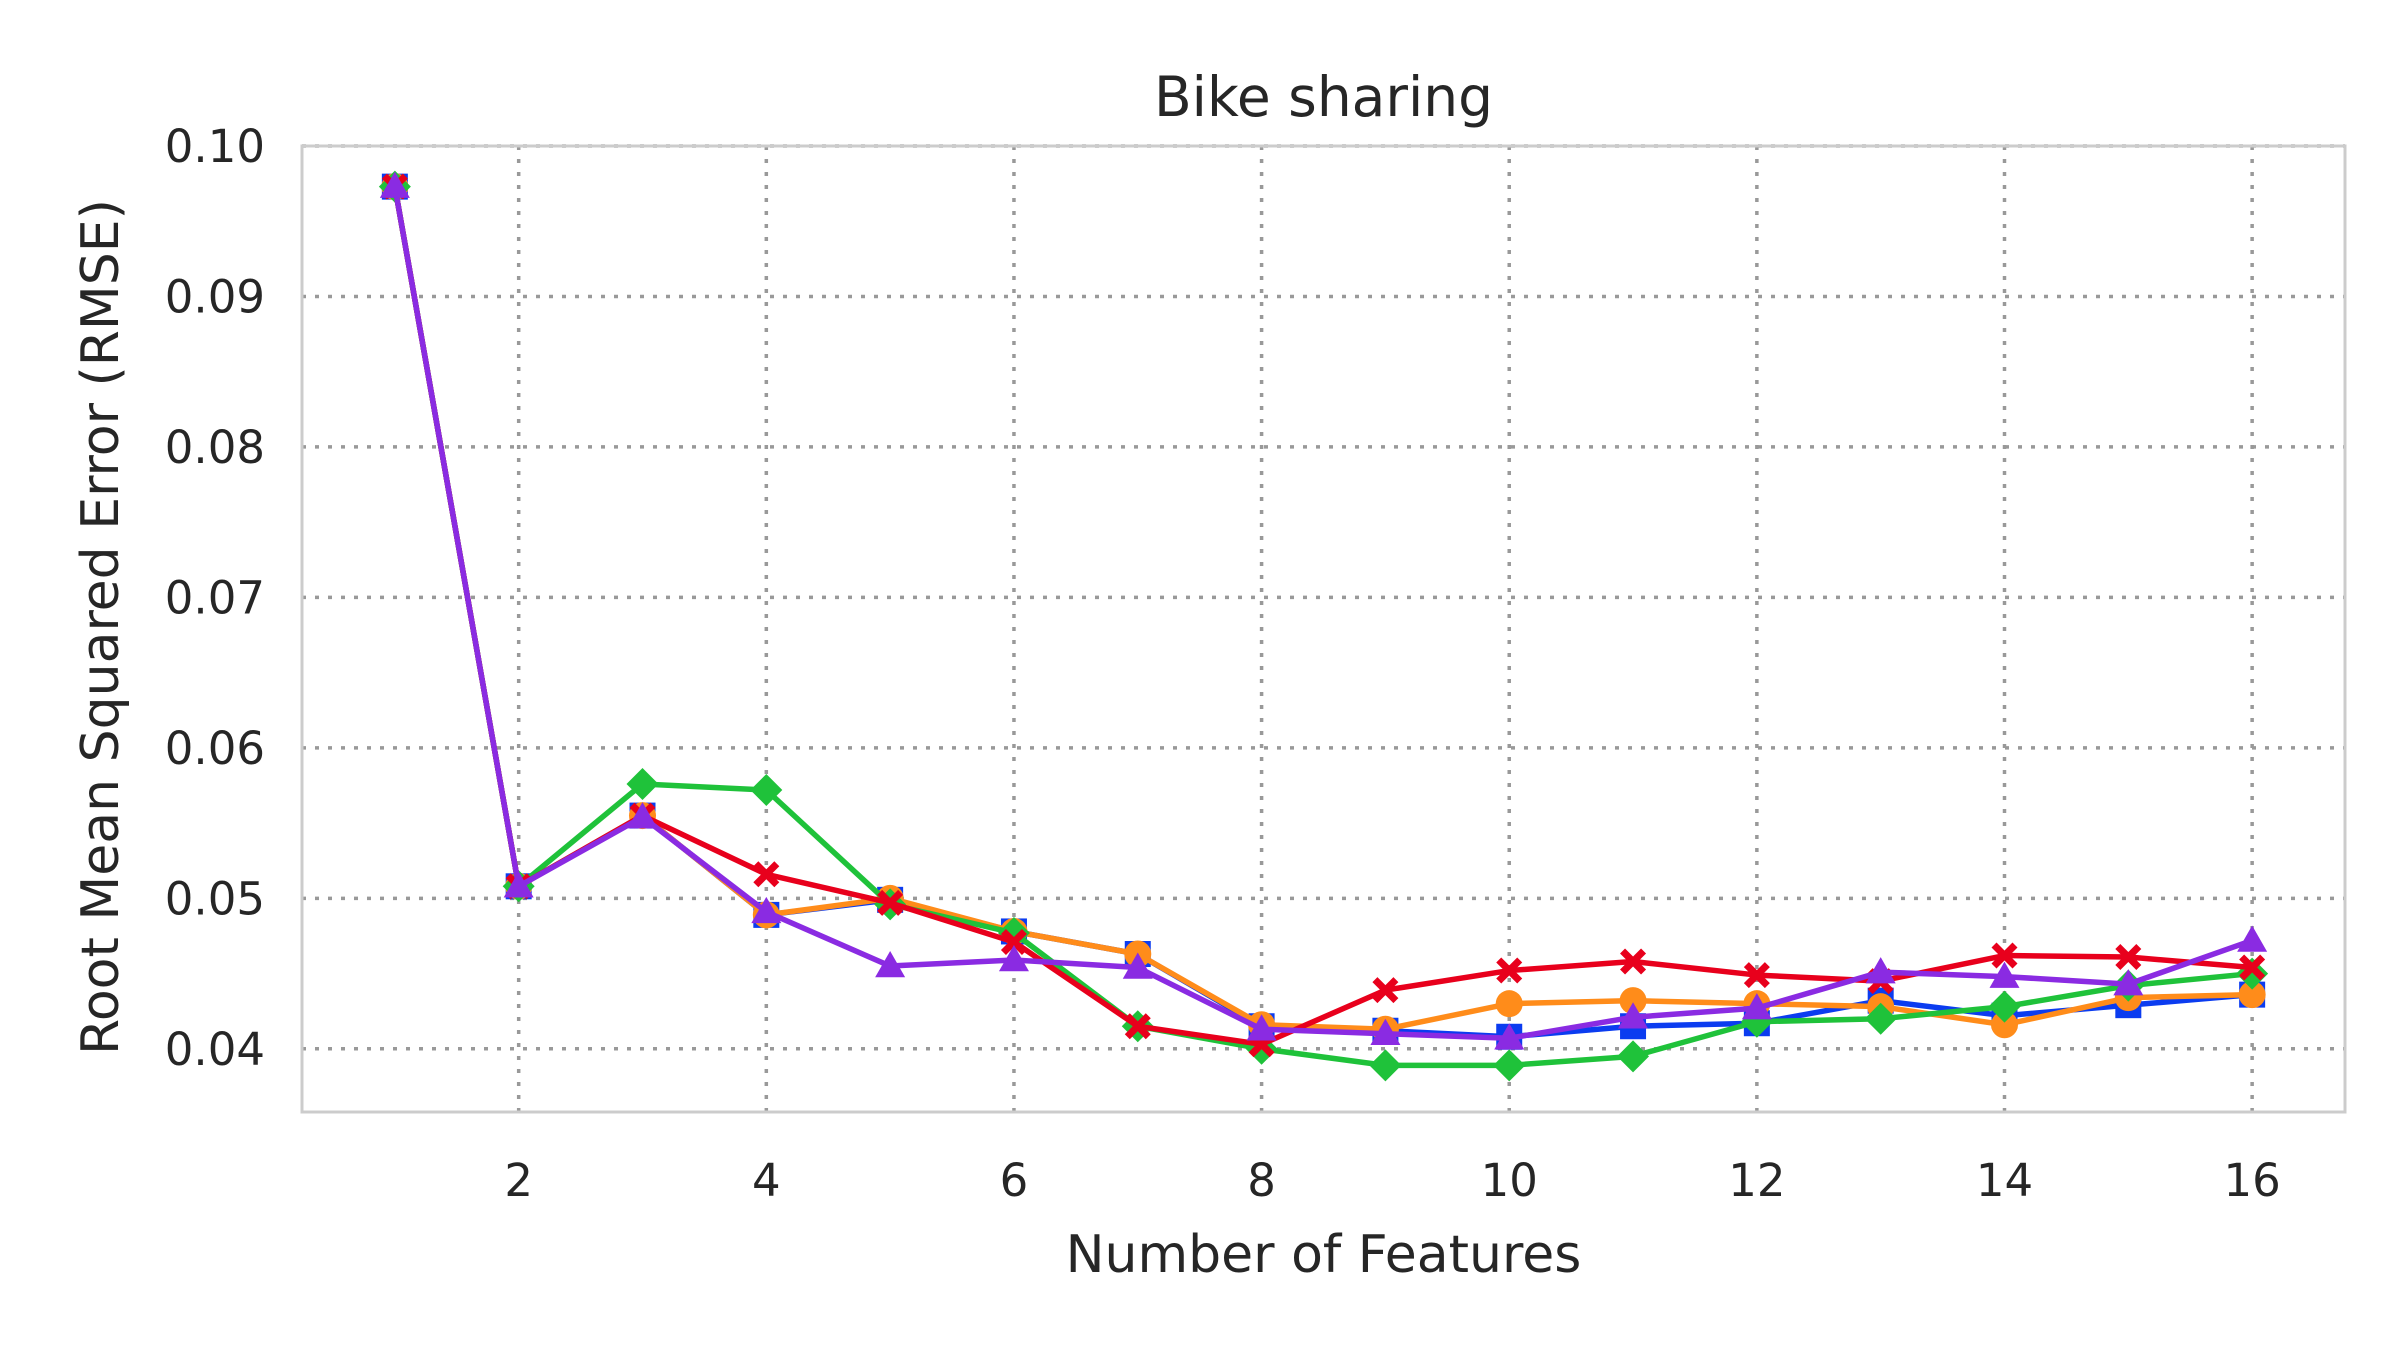 This screenshot has width=2400, height=1350. What do you see at coordinates (215, 597) in the screenshot?
I see `y-tick-label: 0.07` at bounding box center [215, 597].